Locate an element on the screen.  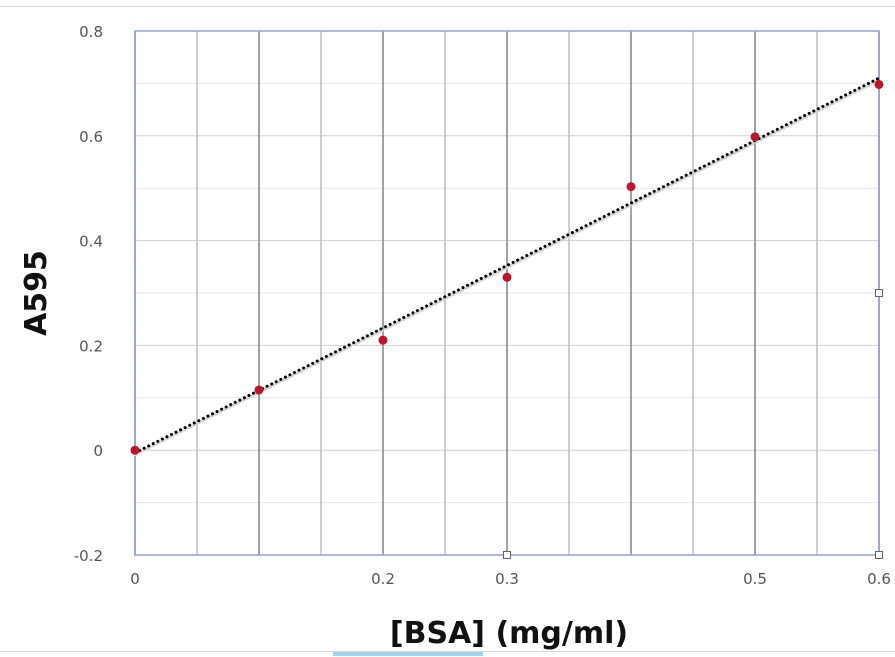
bottom-divider is located at coordinates (447, 651).